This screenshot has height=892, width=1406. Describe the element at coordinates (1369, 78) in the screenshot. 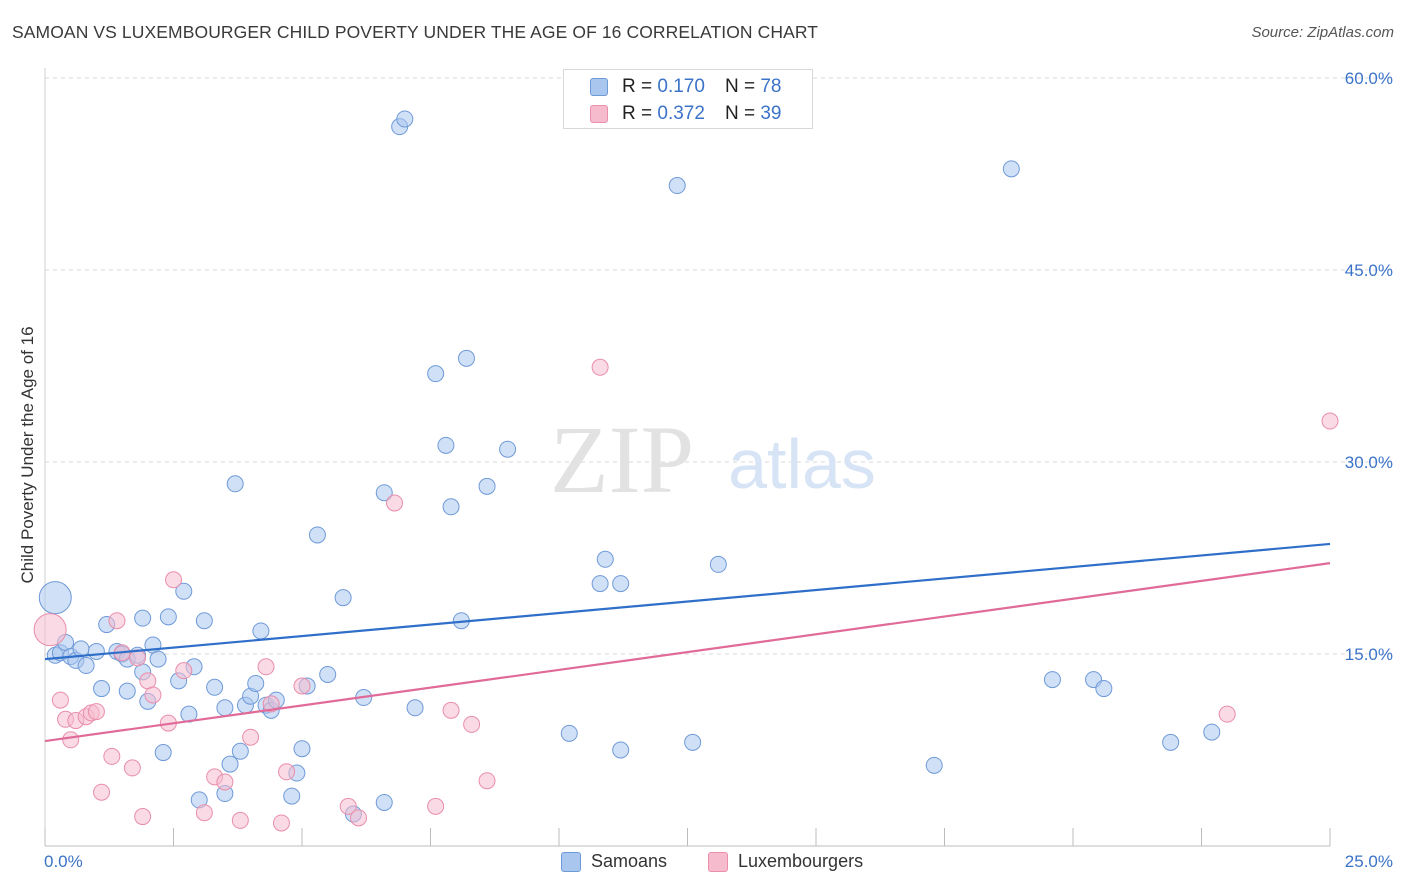

I see `y-tick-label: 60.0%` at that location.